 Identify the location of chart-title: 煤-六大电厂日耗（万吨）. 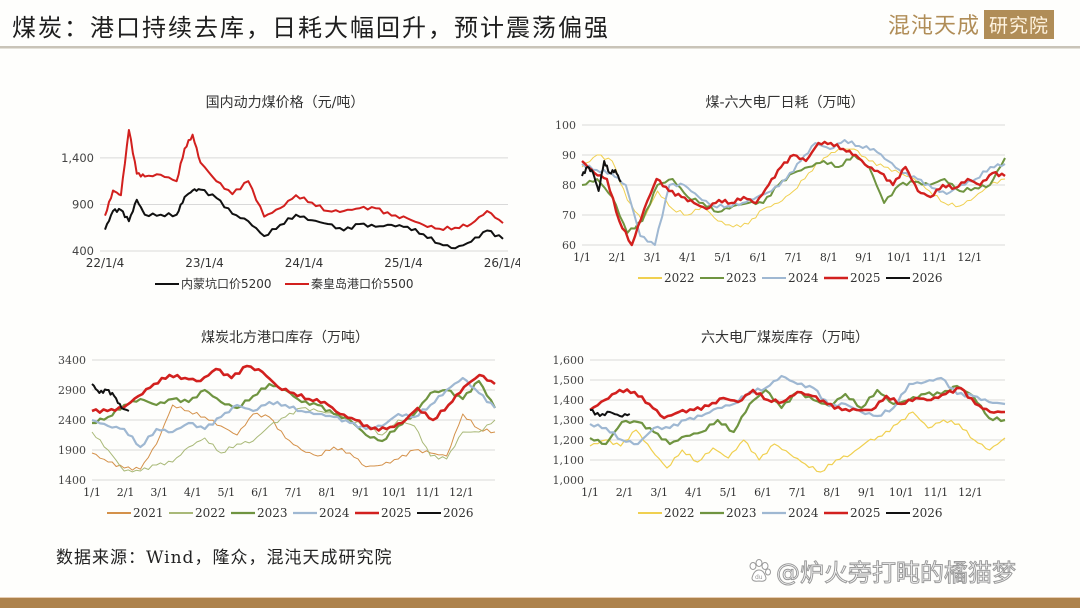
(784, 103).